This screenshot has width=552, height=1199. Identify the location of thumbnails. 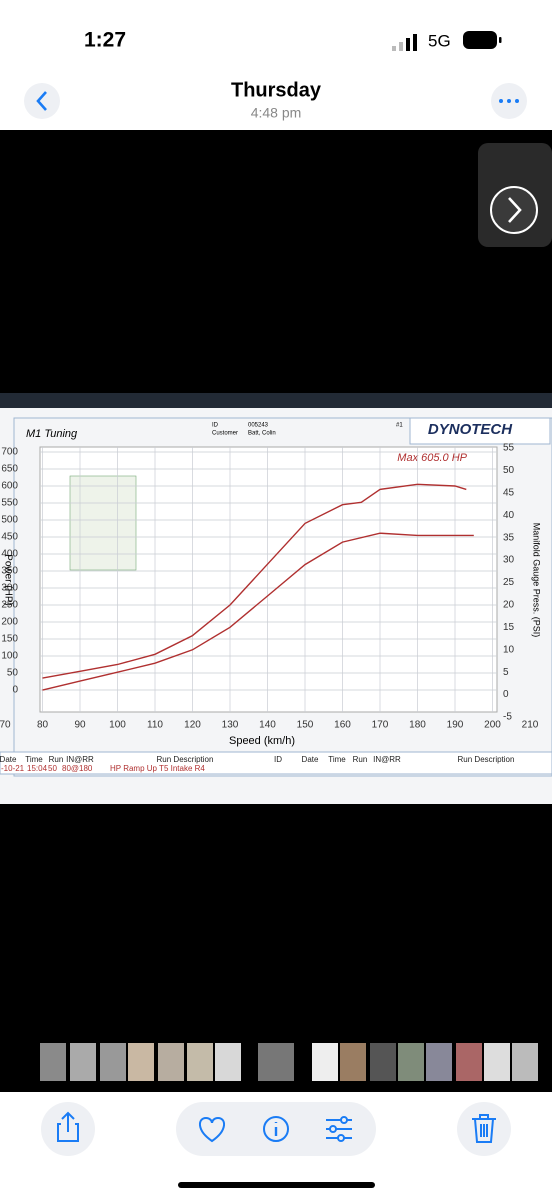
(289, 1062).